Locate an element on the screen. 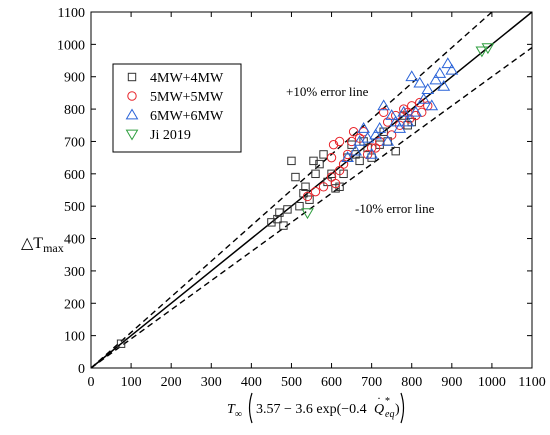 Image resolution: width=550 pixels, height=435 pixels. legend-label: Ji 2019 is located at coordinates (170, 135).